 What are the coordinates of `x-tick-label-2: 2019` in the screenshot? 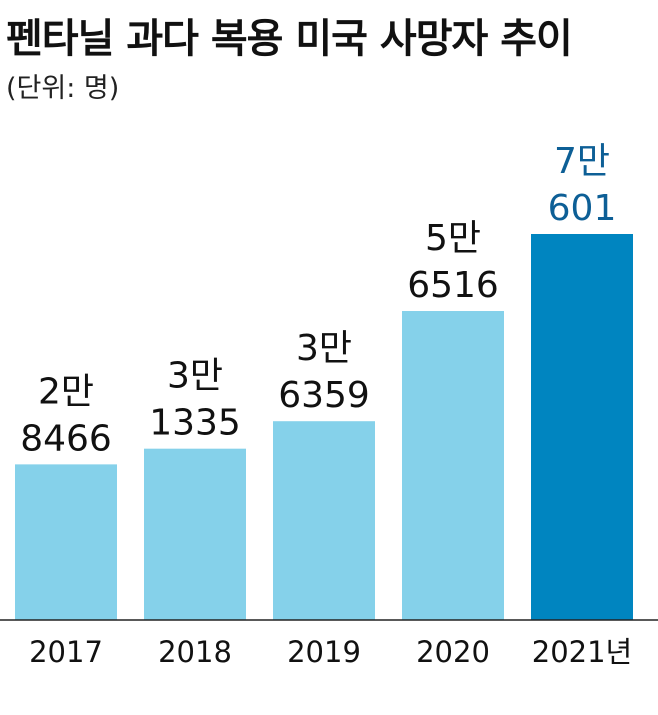 It's located at (324, 652).